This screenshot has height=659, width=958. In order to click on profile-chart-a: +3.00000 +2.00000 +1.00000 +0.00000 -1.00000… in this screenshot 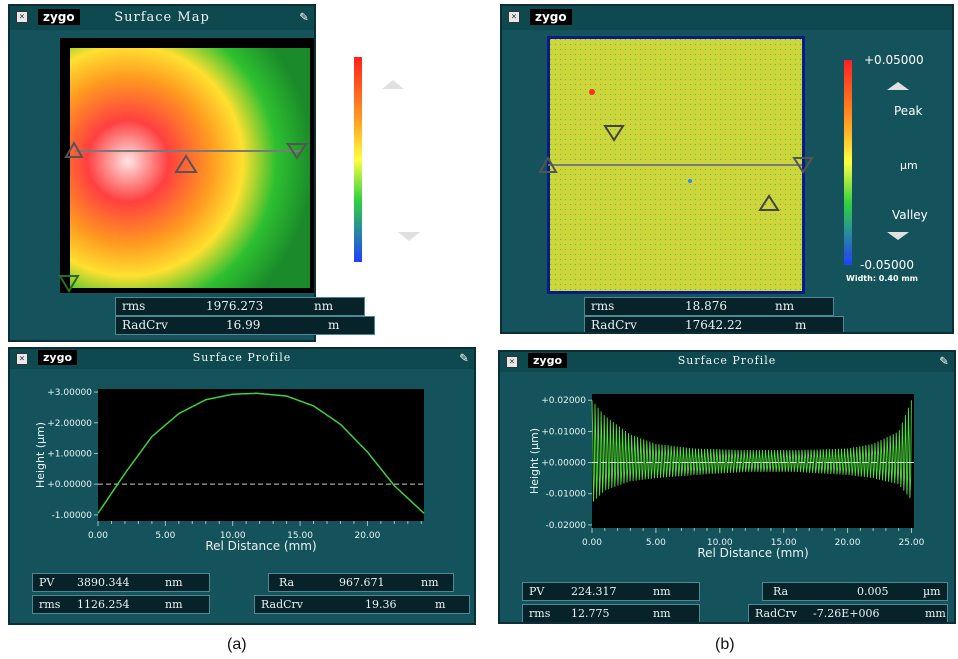, I will do `click(229, 470)`.